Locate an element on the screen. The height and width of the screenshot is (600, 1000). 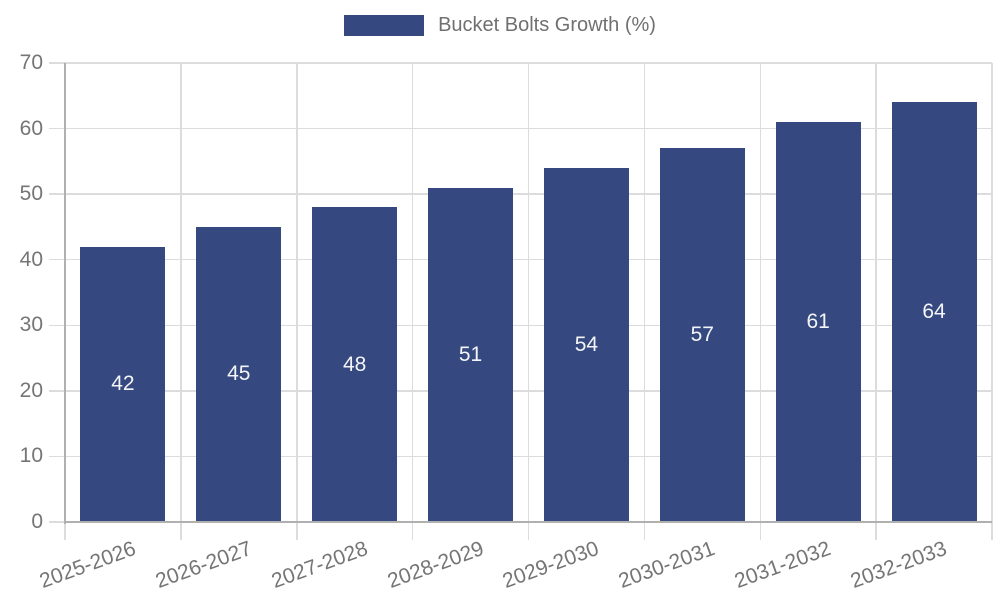
y-tick-label: 50 is located at coordinates (31, 194).